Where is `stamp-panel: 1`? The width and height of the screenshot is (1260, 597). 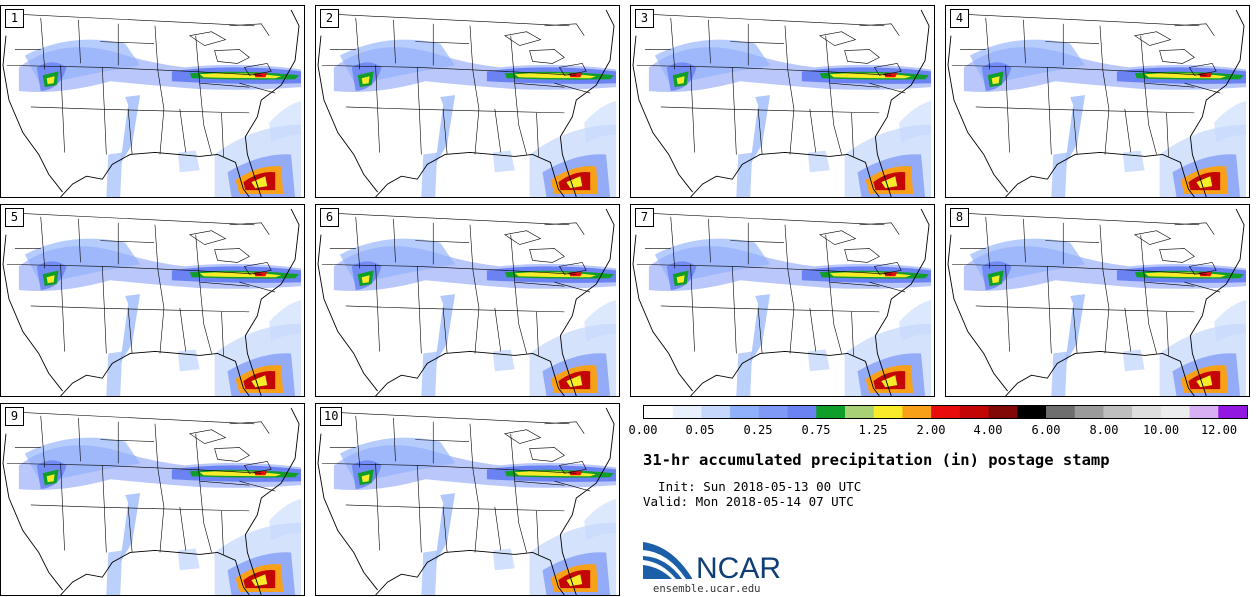 stamp-panel: 1 is located at coordinates (152, 101).